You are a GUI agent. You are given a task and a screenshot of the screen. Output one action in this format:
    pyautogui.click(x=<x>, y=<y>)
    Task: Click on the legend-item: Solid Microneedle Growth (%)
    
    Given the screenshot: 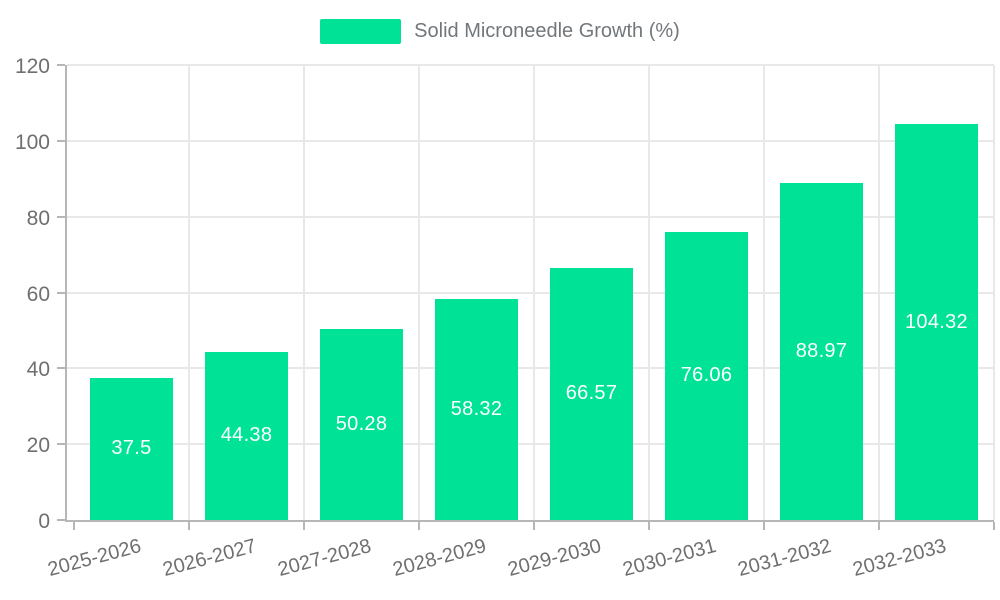 What is the action you would take?
    pyautogui.click(x=500, y=31)
    